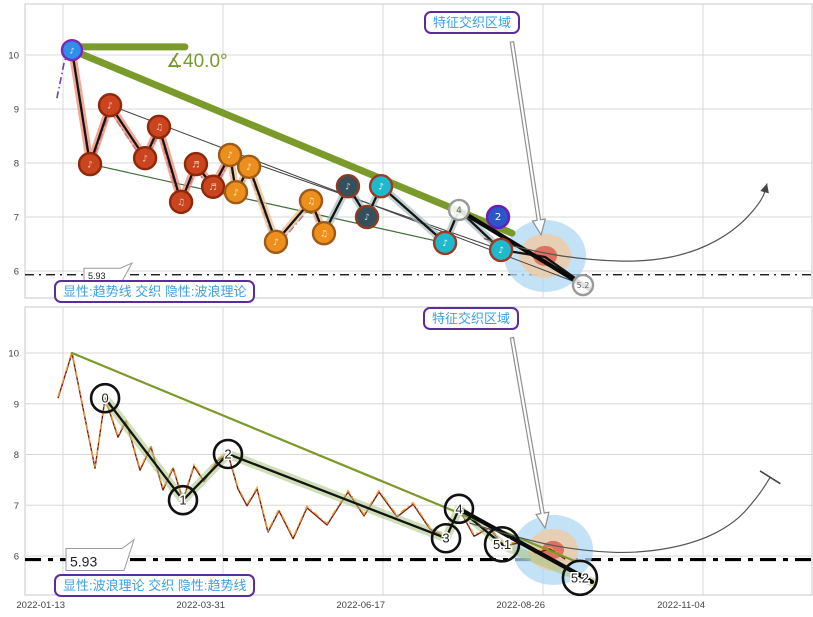  I want to click on wave-marker-peak, so click(72, 50).